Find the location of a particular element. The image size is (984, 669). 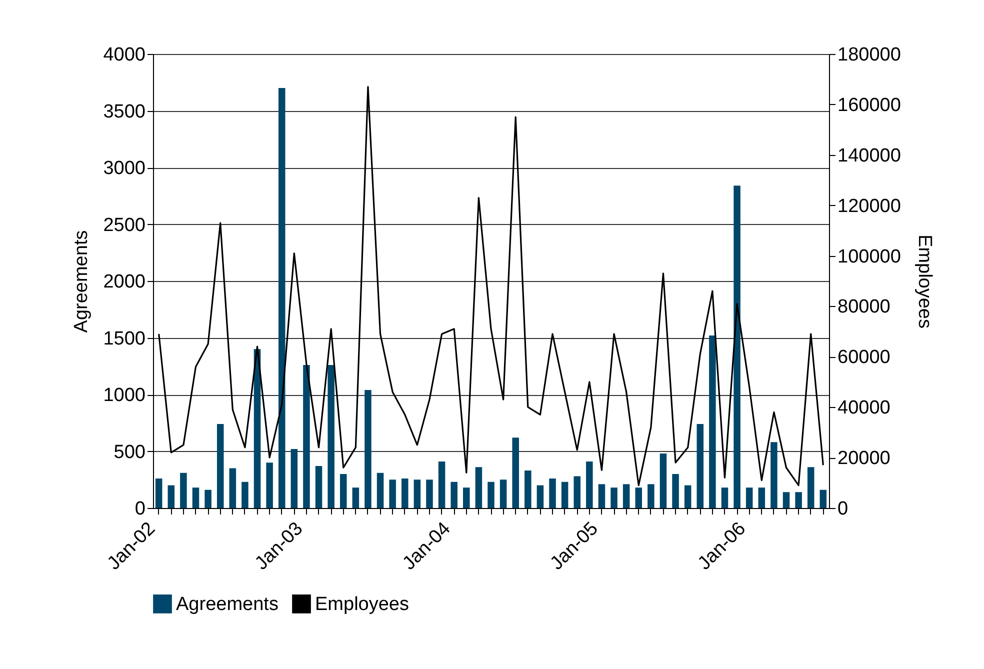

y-tick-label: 3000 is located at coordinates (124, 168).